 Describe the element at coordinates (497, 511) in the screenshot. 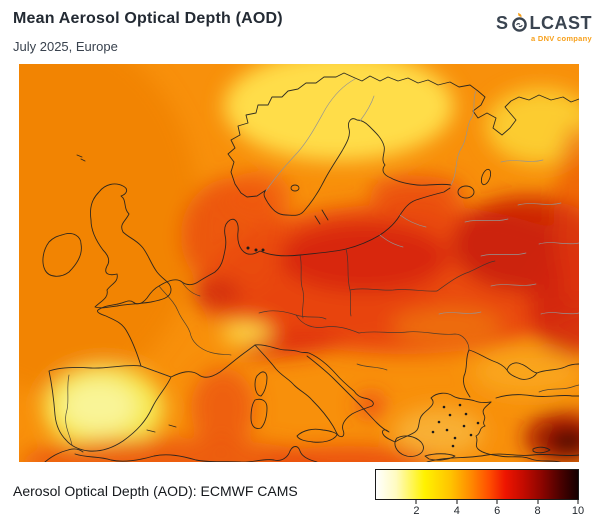

I see `colorbar-tick-label: 6` at that location.